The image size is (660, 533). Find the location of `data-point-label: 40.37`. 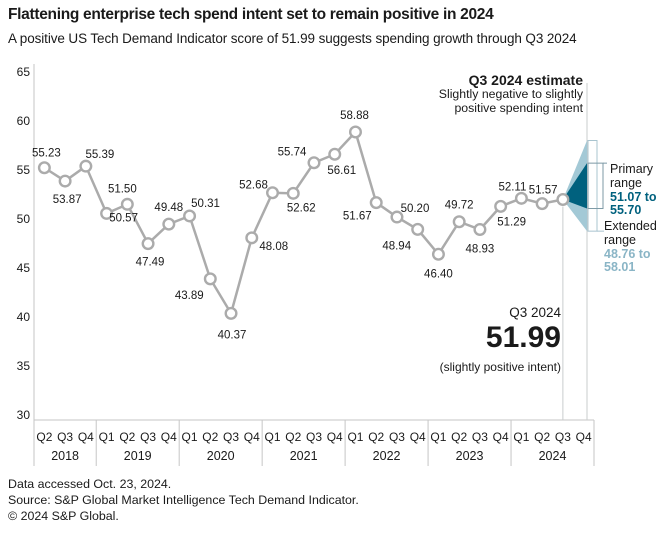

data-point-label: 40.37 is located at coordinates (232, 335).